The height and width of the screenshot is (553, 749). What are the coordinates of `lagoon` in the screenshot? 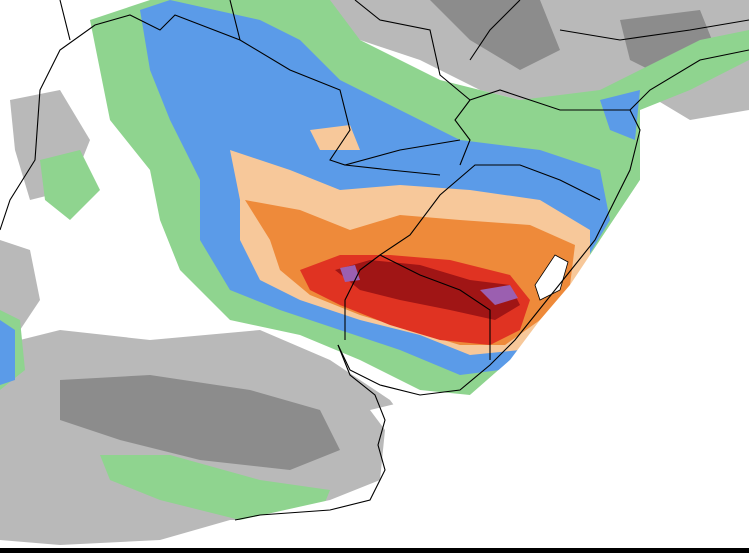 It's located at (551, 277).